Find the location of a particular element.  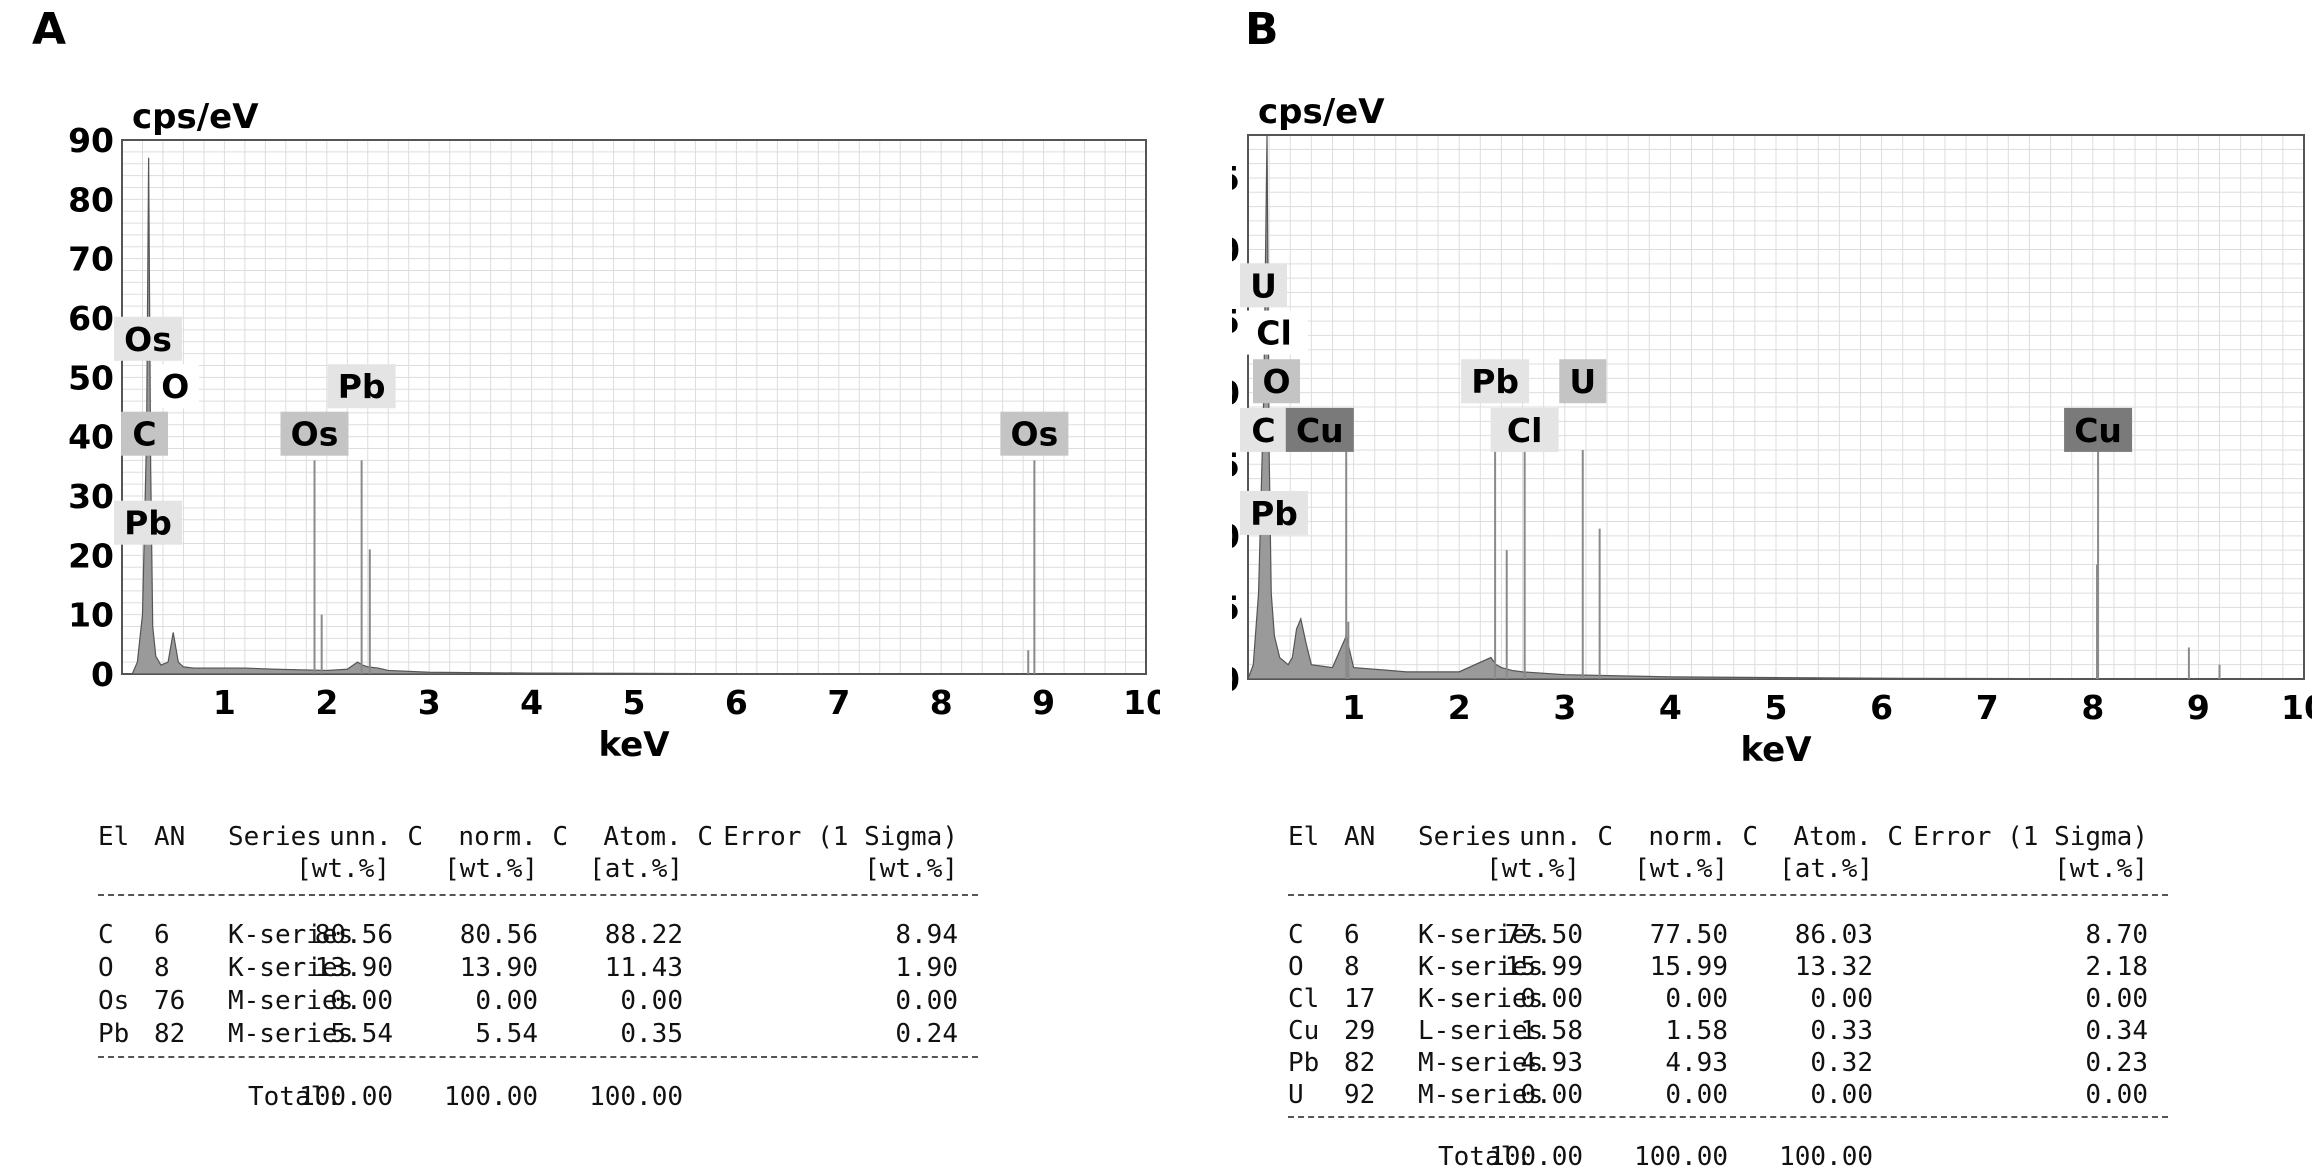

element-label: Os is located at coordinates (148, 338).